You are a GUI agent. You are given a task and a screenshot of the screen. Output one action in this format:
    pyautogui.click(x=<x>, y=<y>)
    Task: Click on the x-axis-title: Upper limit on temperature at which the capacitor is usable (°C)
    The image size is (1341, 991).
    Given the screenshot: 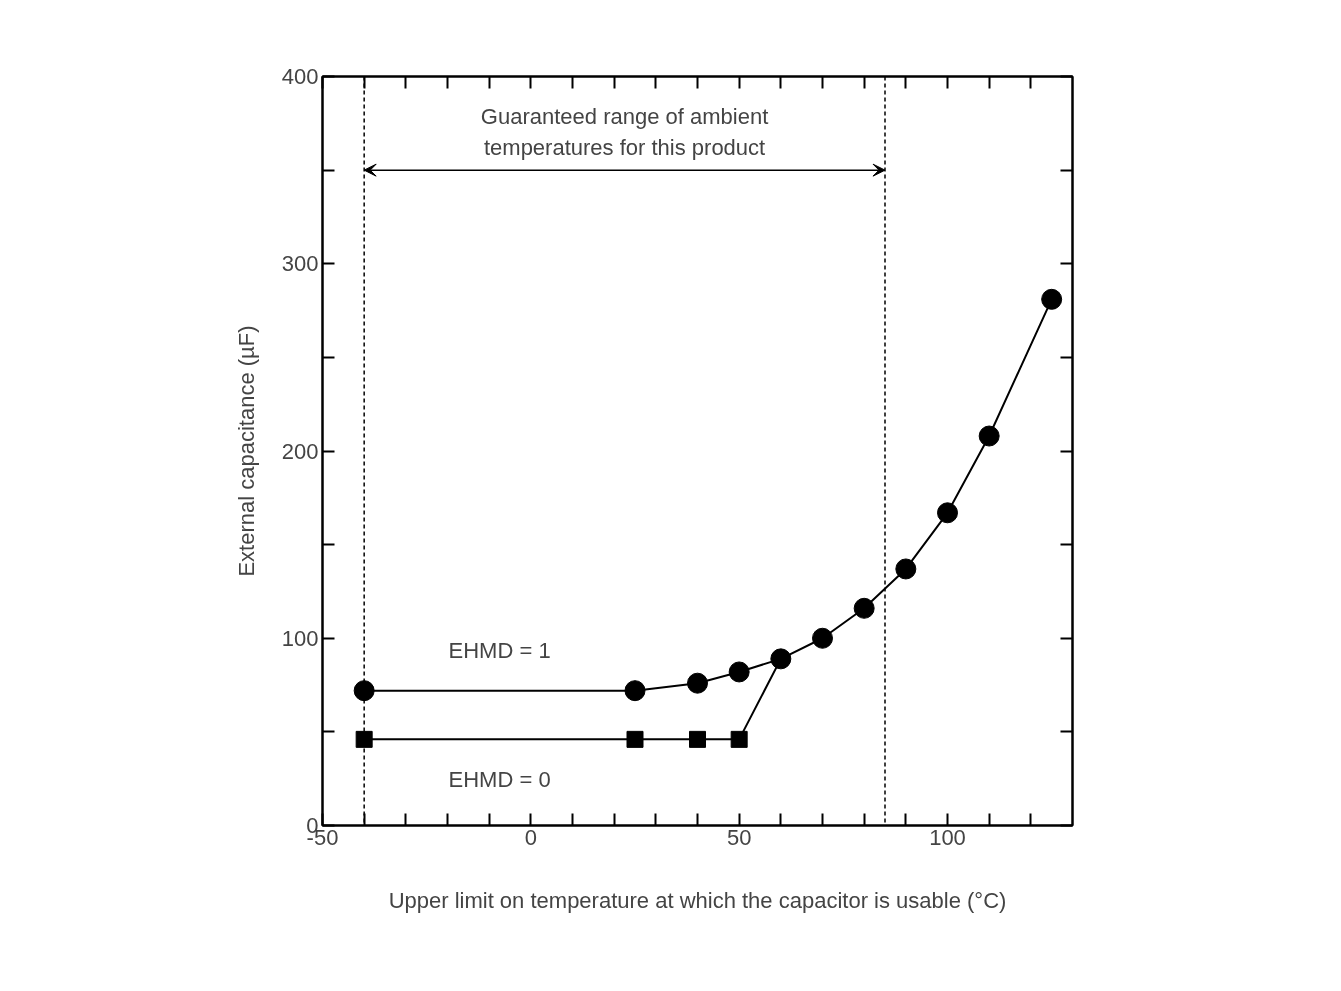 What is the action you would take?
    pyautogui.click(x=697, y=900)
    